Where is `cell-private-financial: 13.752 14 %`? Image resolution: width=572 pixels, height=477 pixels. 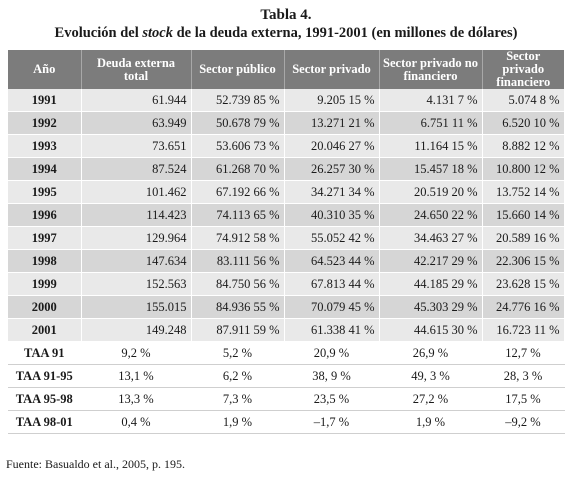
cell-private-financial: 13.752 14 % is located at coordinates (523, 192).